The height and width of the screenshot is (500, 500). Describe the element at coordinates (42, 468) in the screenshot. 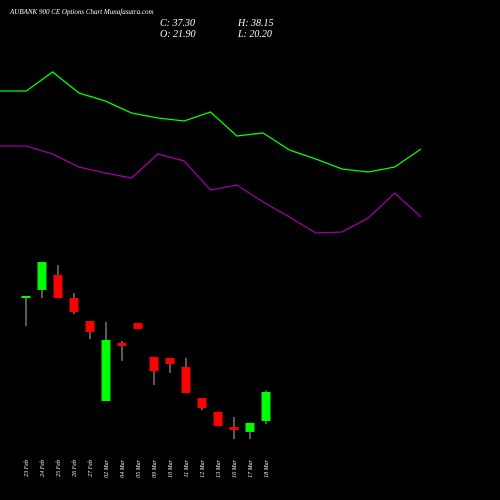

I see `x-tick-label: 24 Feb` at that location.